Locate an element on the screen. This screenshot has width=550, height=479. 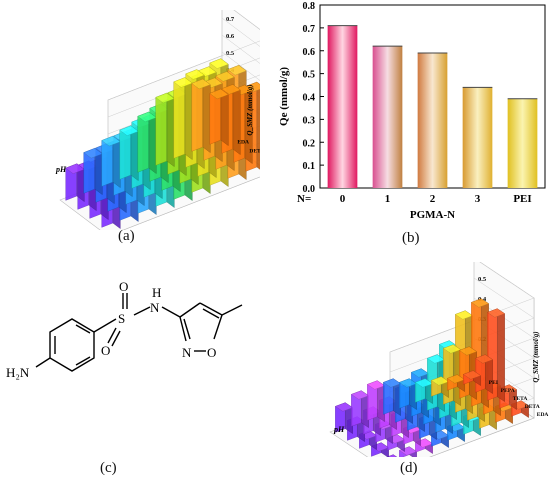
atom-n-ring: N is located at coordinates (187, 352).